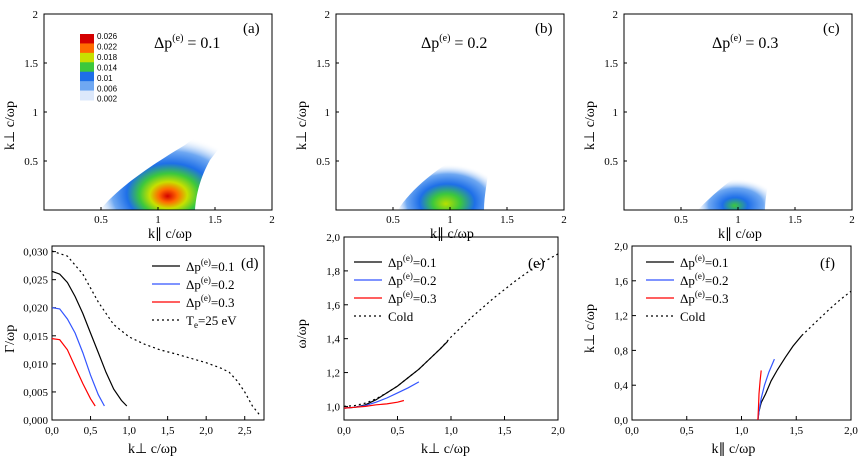 This screenshot has height=459, width=865. What do you see at coordinates (740, 234) in the screenshot?
I see `xlabel-c: k∥ c/ωp` at bounding box center [740, 234].